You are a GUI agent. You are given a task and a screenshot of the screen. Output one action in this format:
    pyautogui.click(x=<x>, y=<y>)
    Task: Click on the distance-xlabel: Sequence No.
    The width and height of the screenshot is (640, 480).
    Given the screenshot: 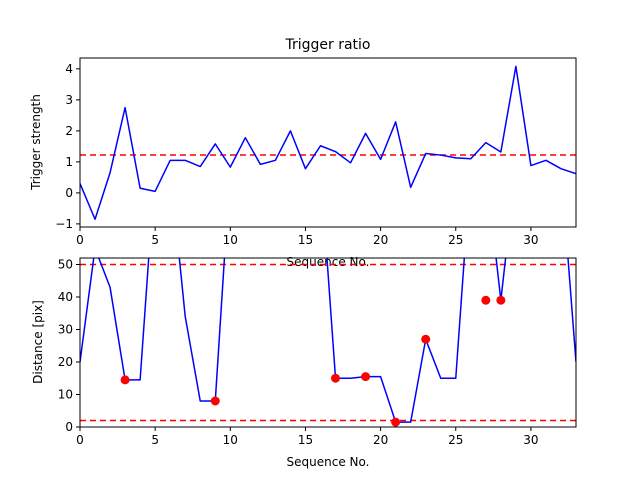 What is the action you would take?
    pyautogui.click(x=328, y=462)
    